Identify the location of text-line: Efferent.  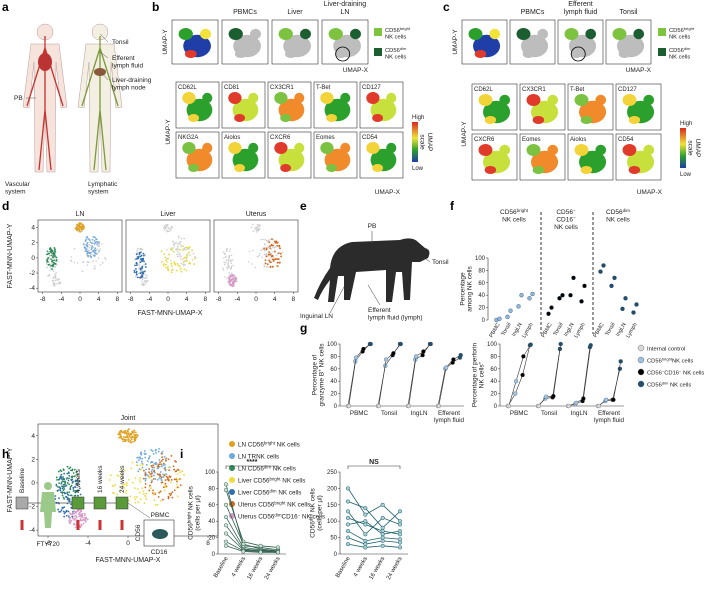
(609, 413).